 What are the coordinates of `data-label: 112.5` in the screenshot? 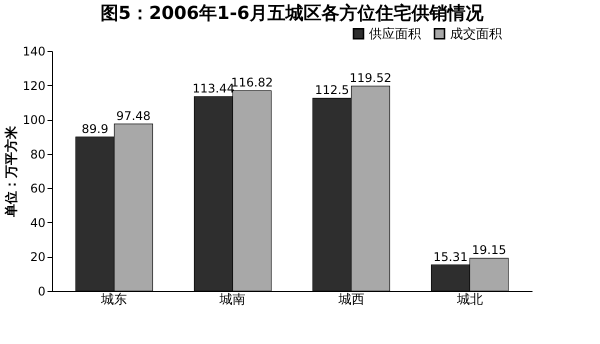 It's located at (332, 90).